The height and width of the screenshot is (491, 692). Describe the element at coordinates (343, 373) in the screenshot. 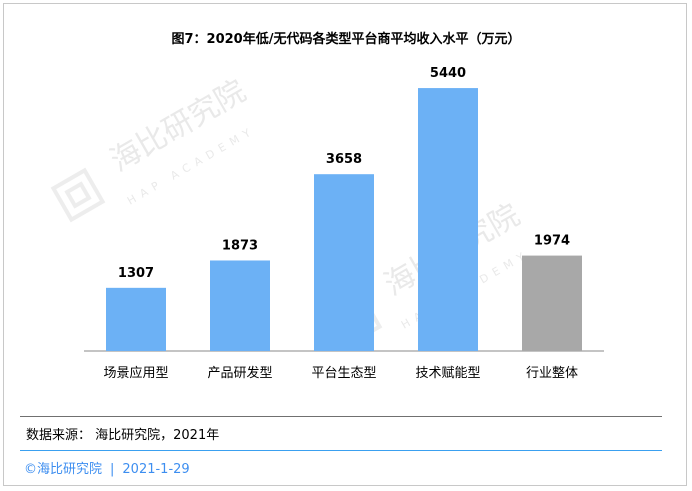

I see `x-tick-label-3: 平台生态型` at that location.